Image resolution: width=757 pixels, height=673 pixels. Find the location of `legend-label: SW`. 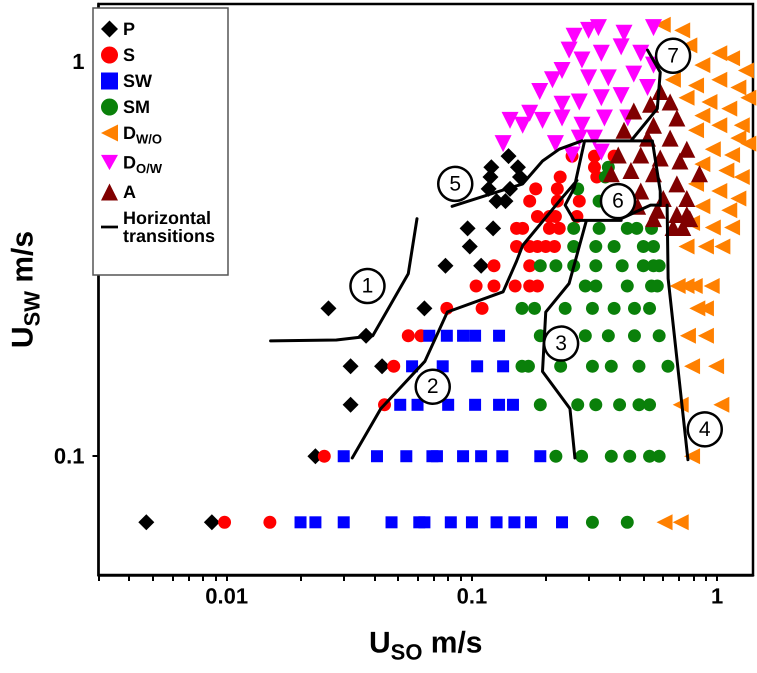

legend-label: SW is located at coordinates (137, 81).